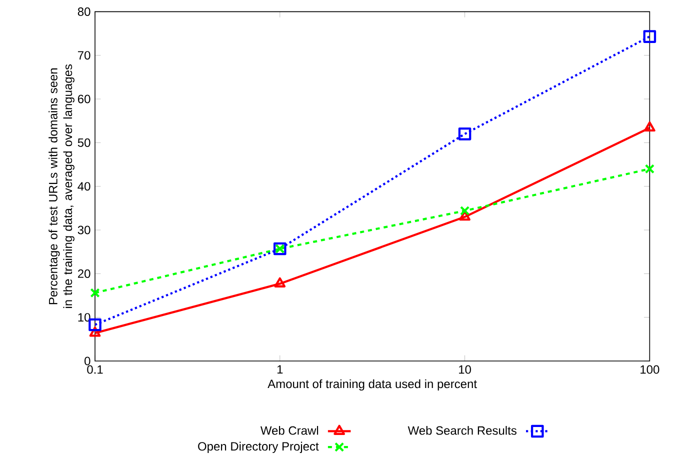 The width and height of the screenshot is (680, 464). I want to click on y-tick-label: 80, so click(84, 11).